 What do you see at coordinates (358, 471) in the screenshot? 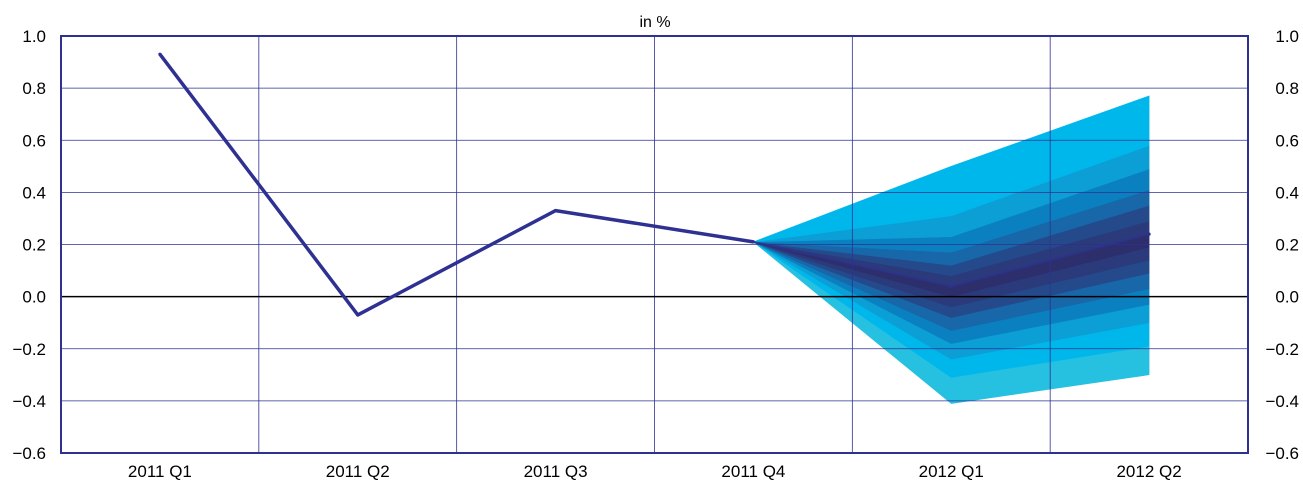
I see `x-tick-label: 2011 Q2` at bounding box center [358, 471].